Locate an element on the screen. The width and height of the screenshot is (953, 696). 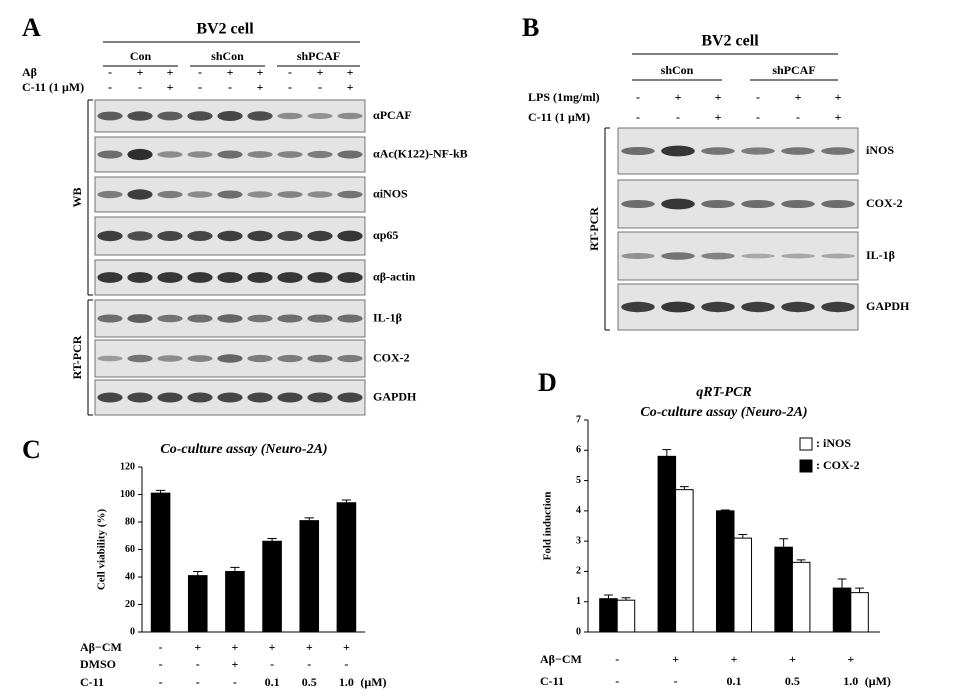
group-label: shPCAF is located at coordinates (318, 56).